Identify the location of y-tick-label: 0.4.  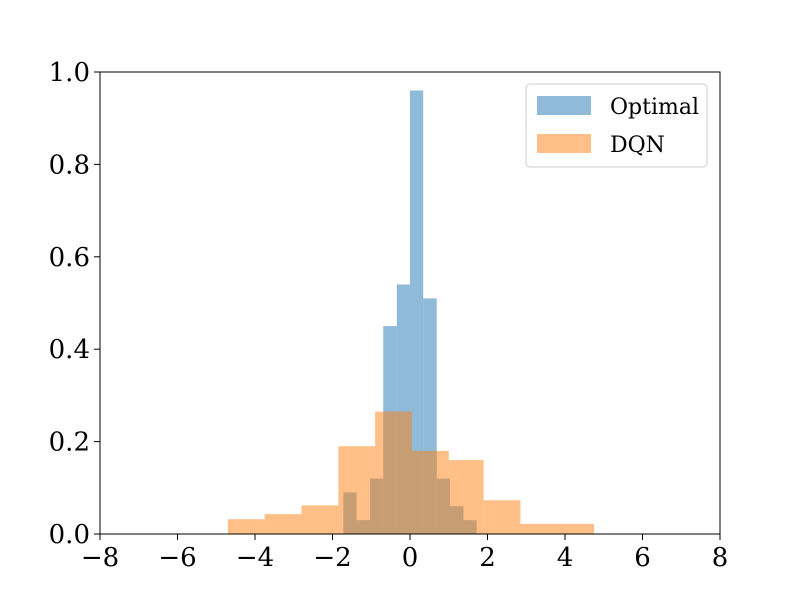
(69, 350).